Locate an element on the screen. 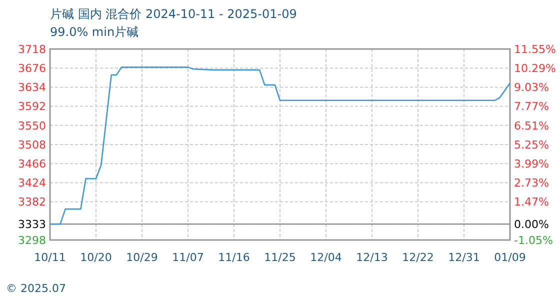 This screenshot has width=560, height=300. y-tick-label: 3550 is located at coordinates (32, 125).